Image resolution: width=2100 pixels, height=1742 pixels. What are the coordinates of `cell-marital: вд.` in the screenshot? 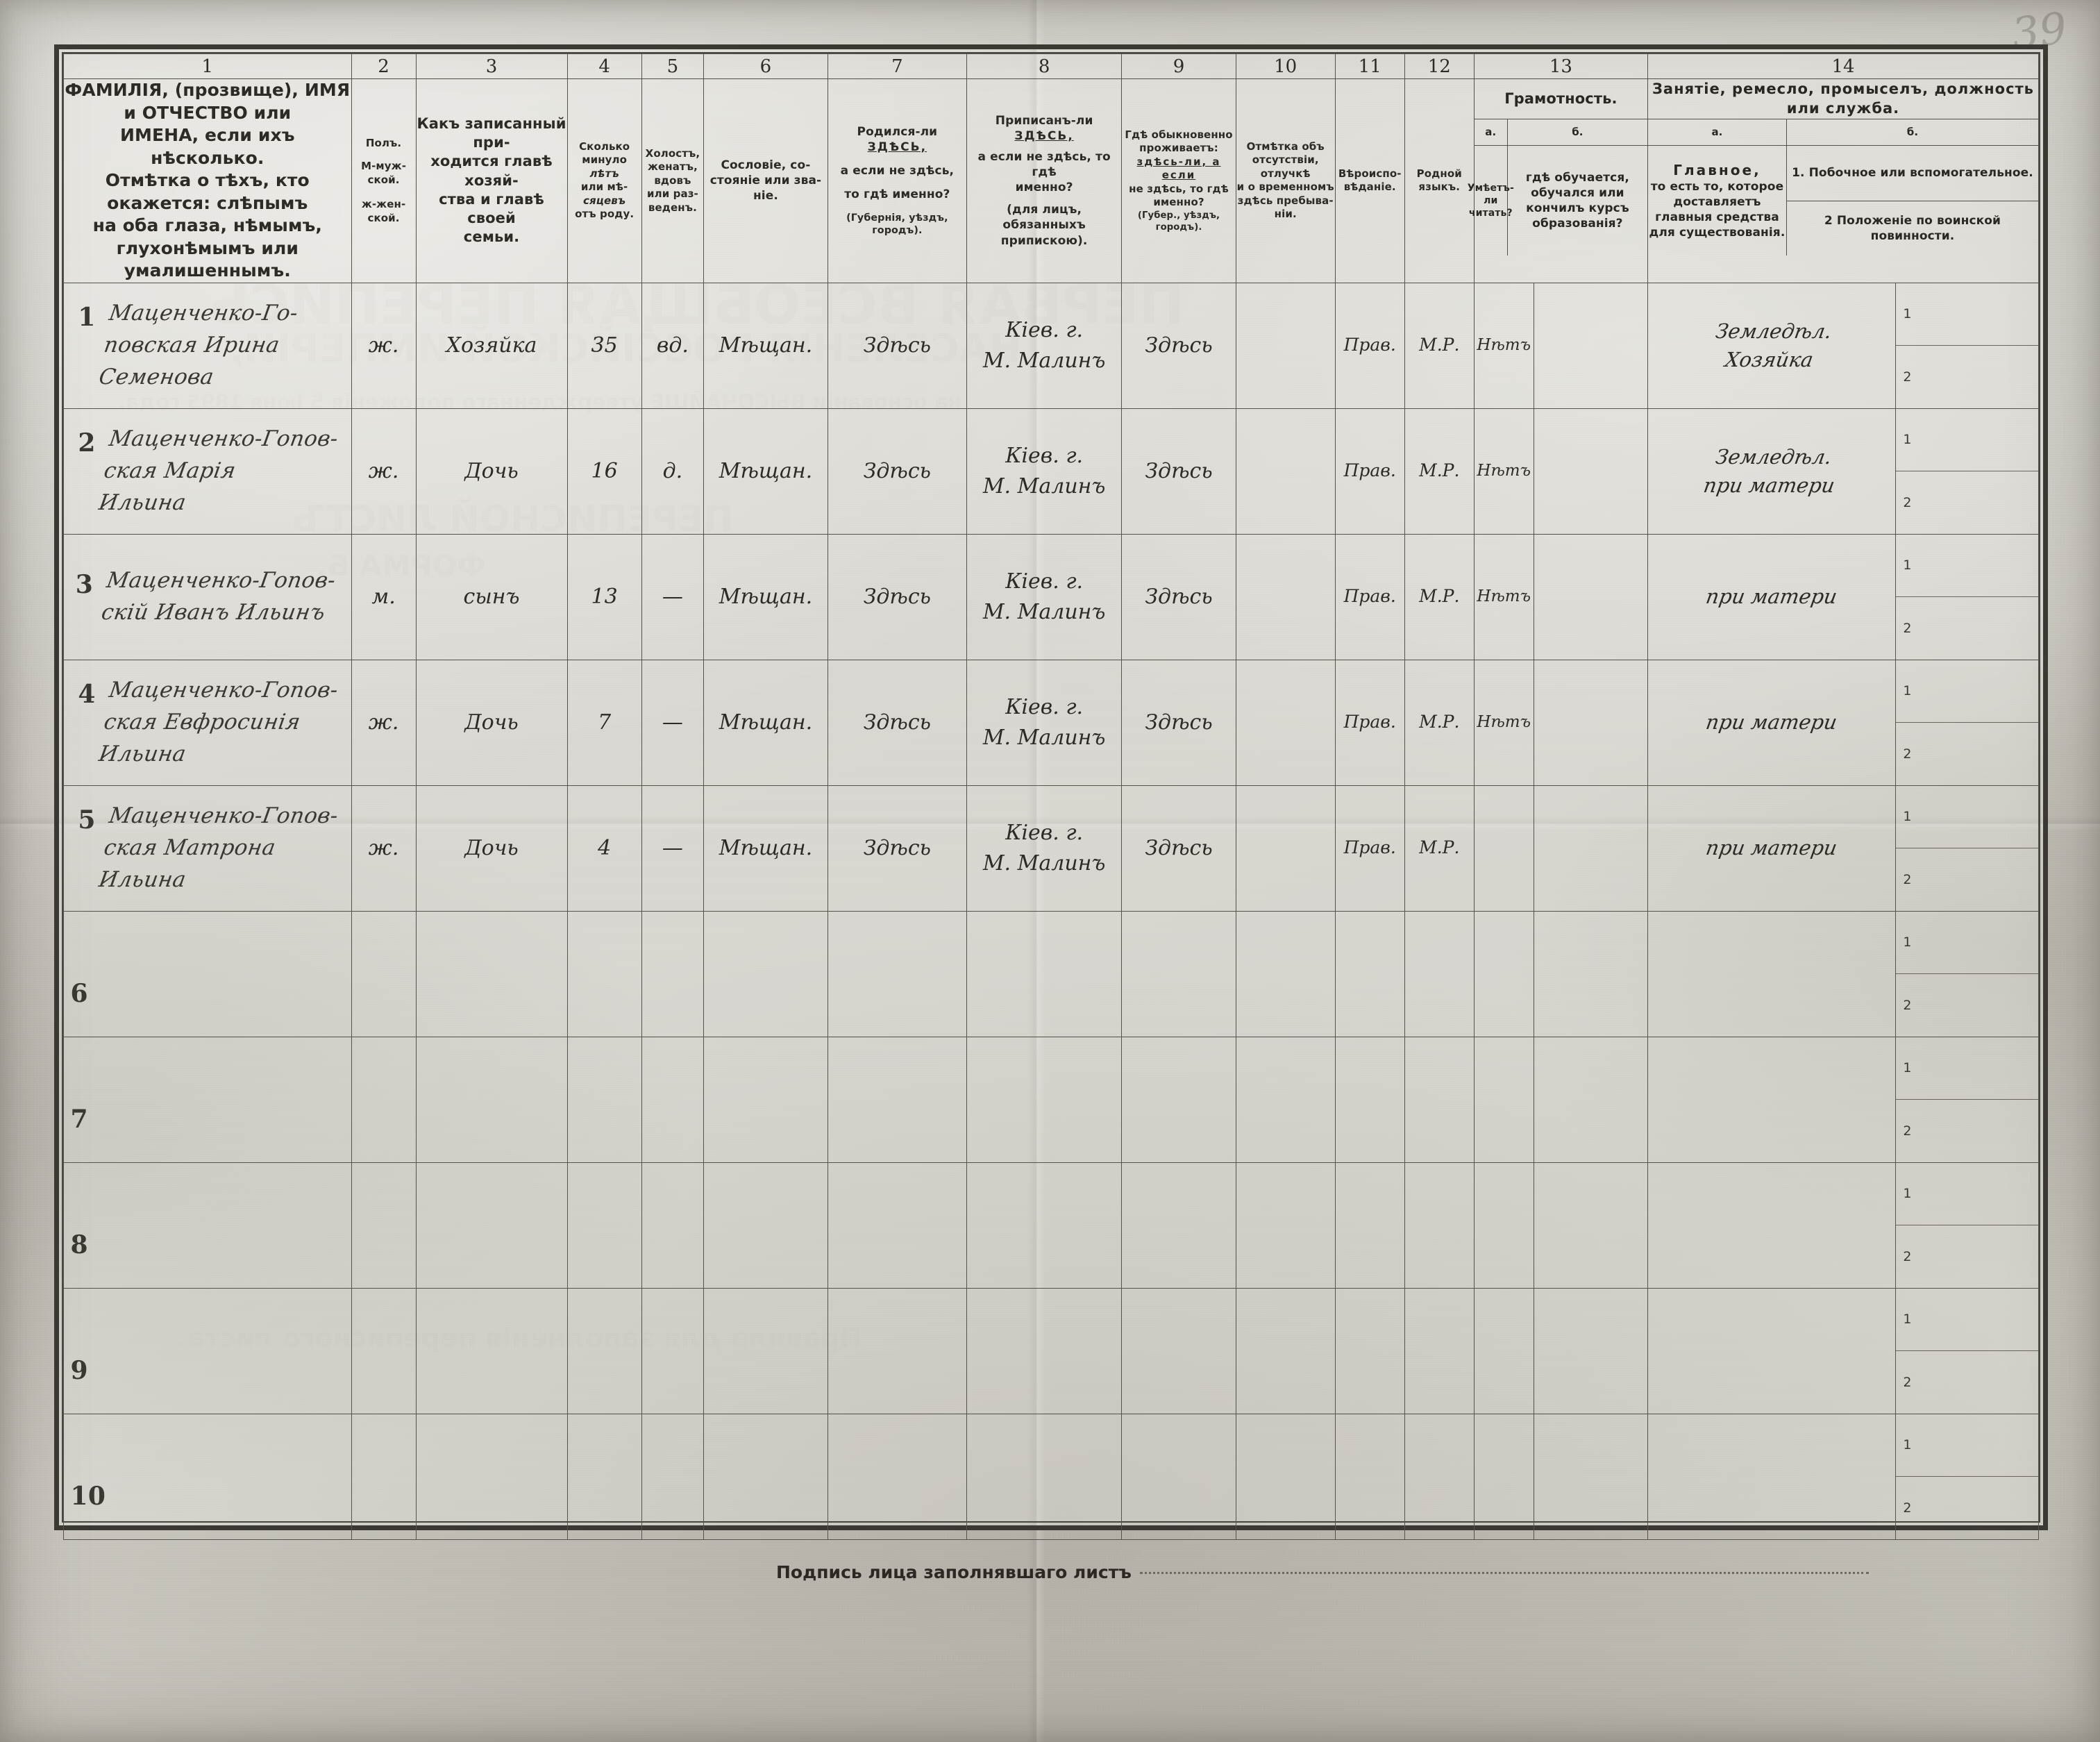 It's located at (673, 345).